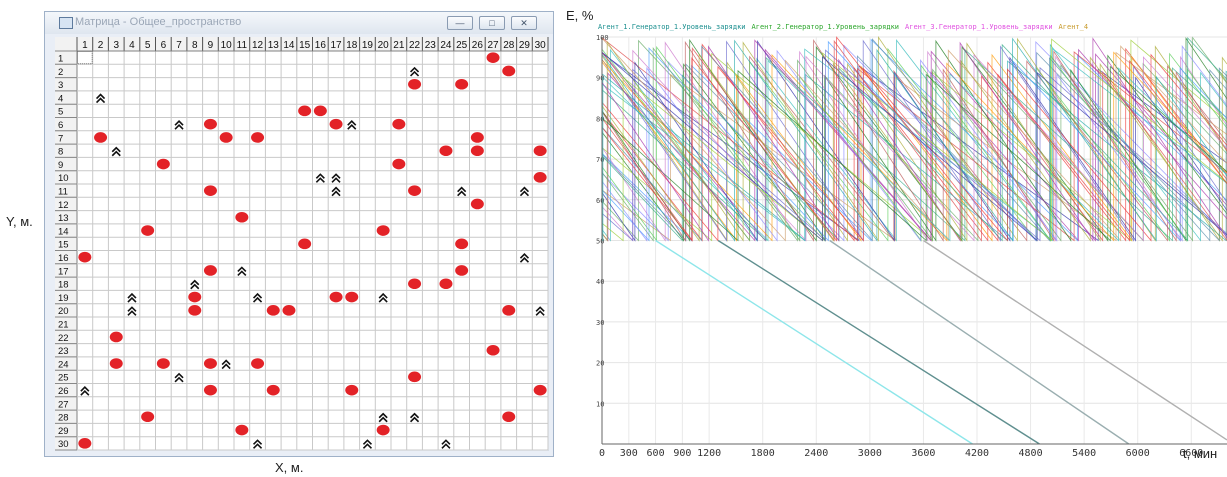 Image resolution: width=1227 pixels, height=477 pixels. I want to click on row-header: 28, so click(63, 418).